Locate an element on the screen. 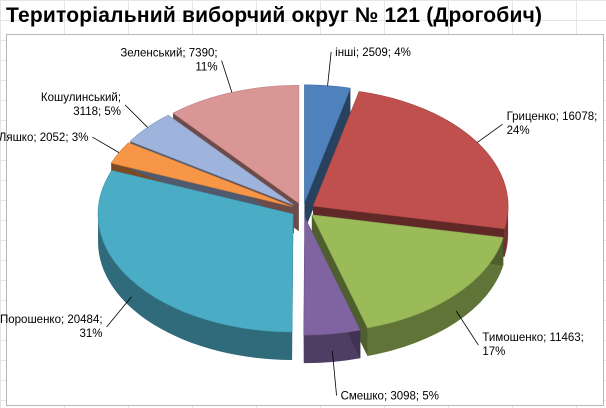 The height and width of the screenshot is (408, 606). slice-Смешко is located at coordinates (332, 276).